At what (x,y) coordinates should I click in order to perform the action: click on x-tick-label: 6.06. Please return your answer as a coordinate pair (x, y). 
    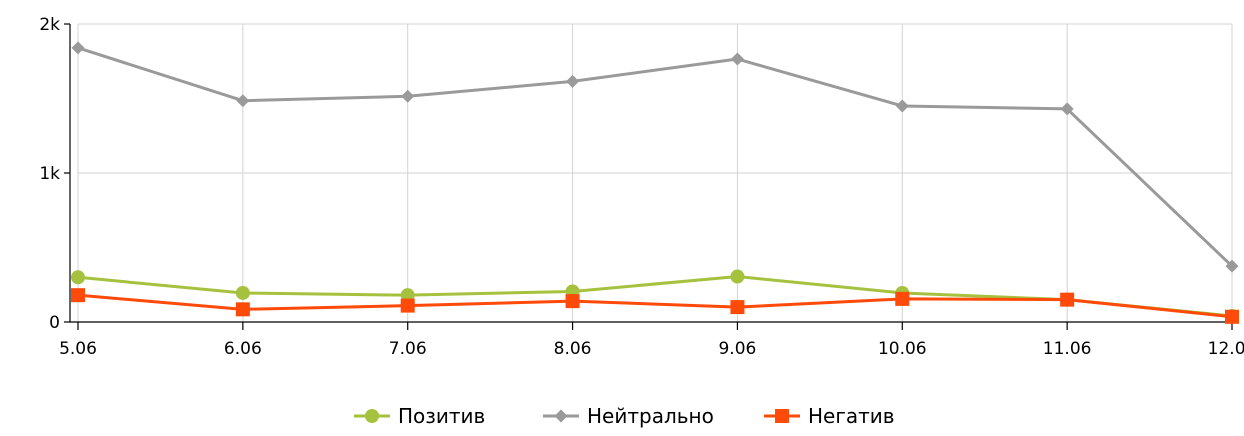
    Looking at the image, I should click on (243, 349).